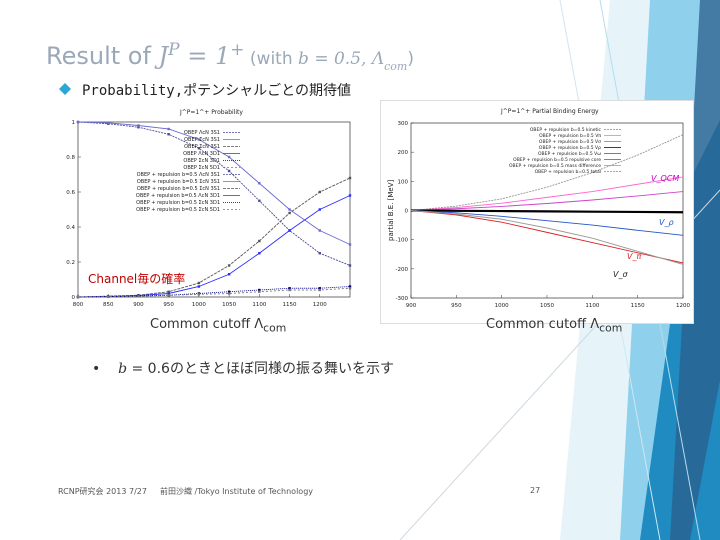 This screenshot has height=540, width=720. I want to click on y-tick-label: 200, so click(403, 153).